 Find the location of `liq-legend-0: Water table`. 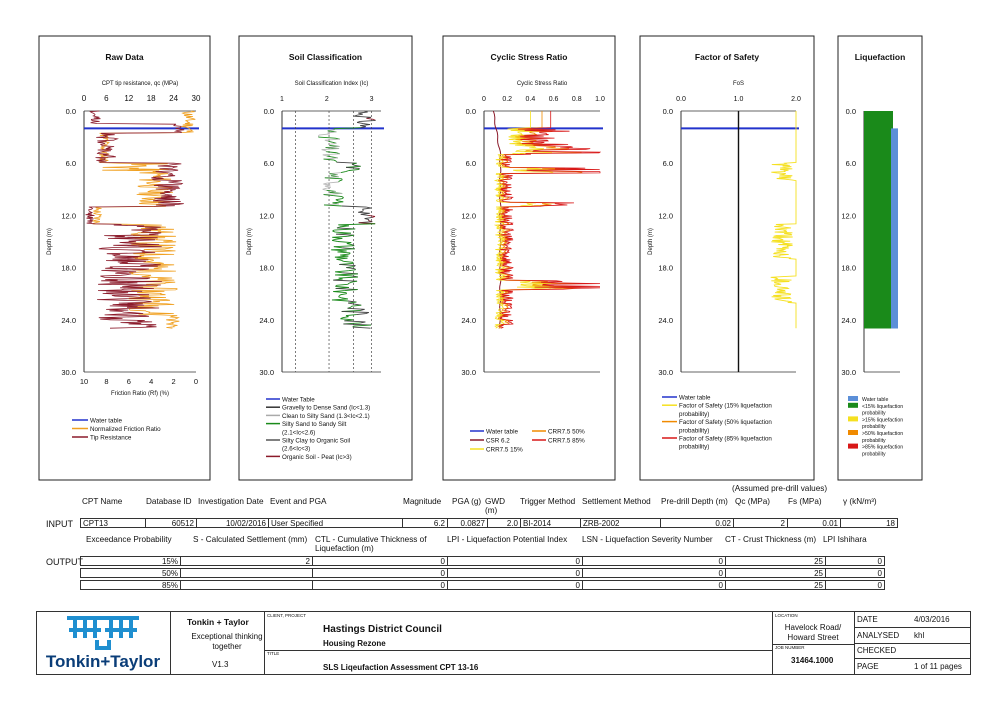

liq-legend-0: Water table is located at coordinates (875, 400).